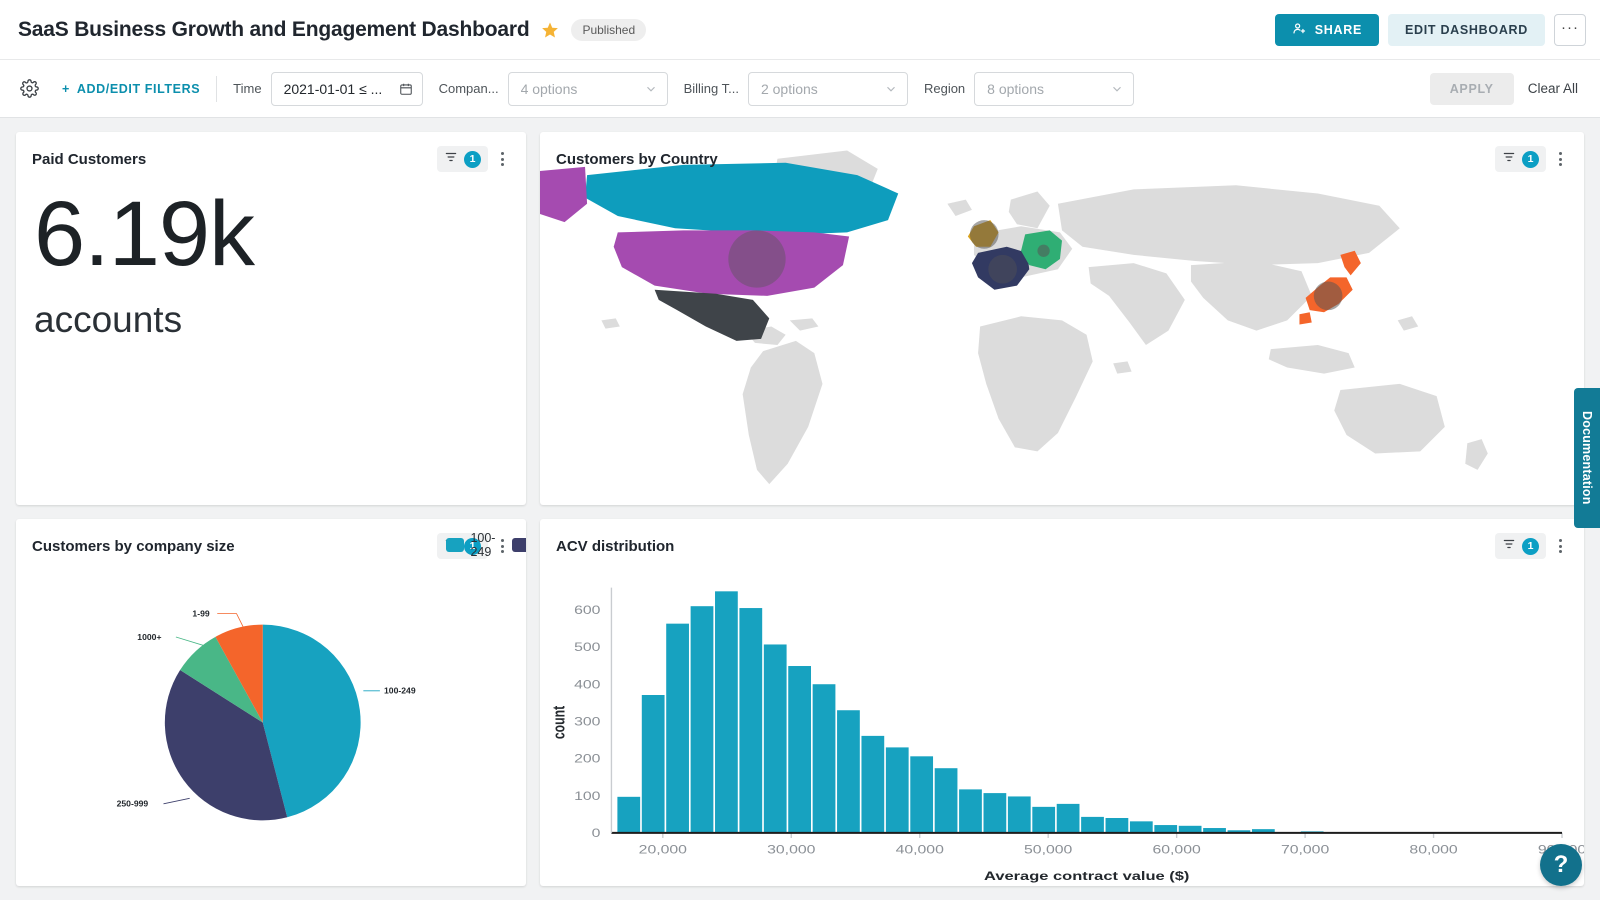  What do you see at coordinates (984, 234) in the screenshot?
I see `map-bubble-uk` at bounding box center [984, 234].